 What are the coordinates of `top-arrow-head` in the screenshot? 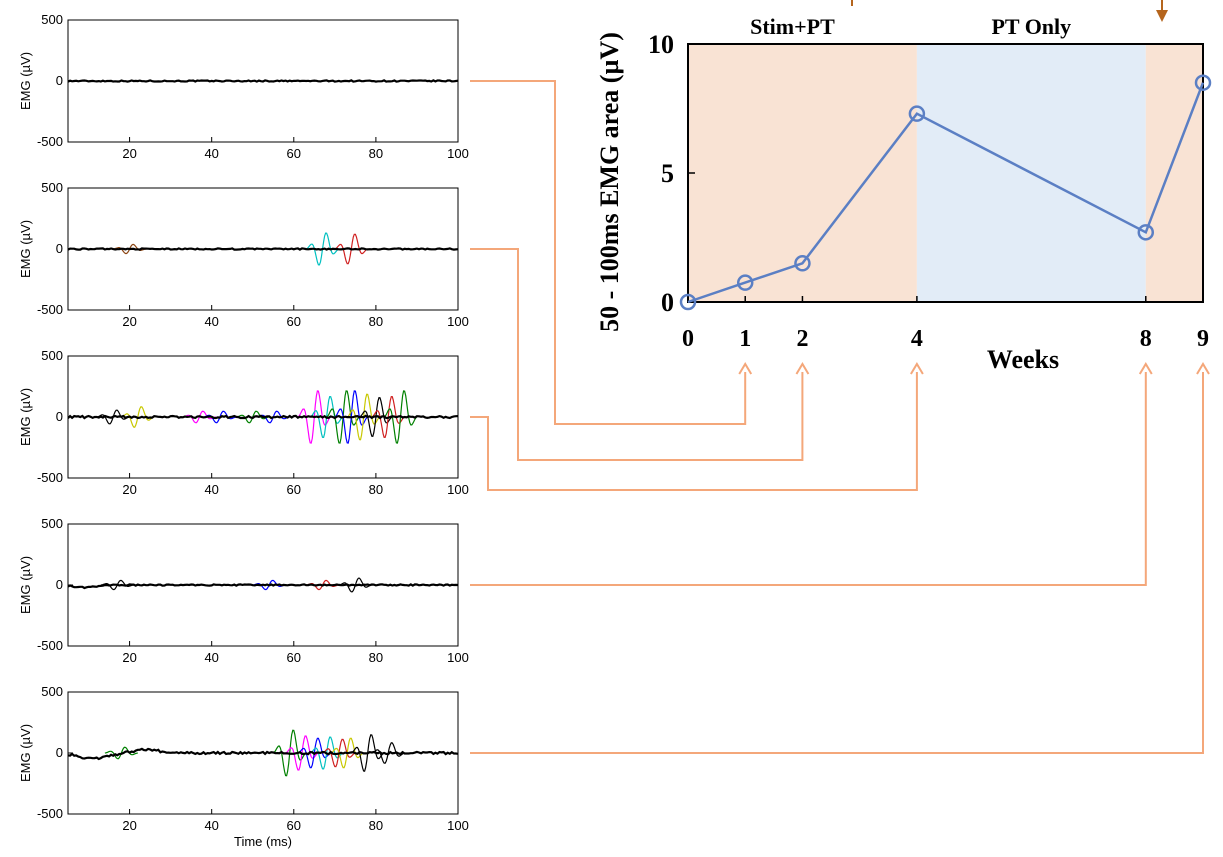 It's located at (1162, 16).